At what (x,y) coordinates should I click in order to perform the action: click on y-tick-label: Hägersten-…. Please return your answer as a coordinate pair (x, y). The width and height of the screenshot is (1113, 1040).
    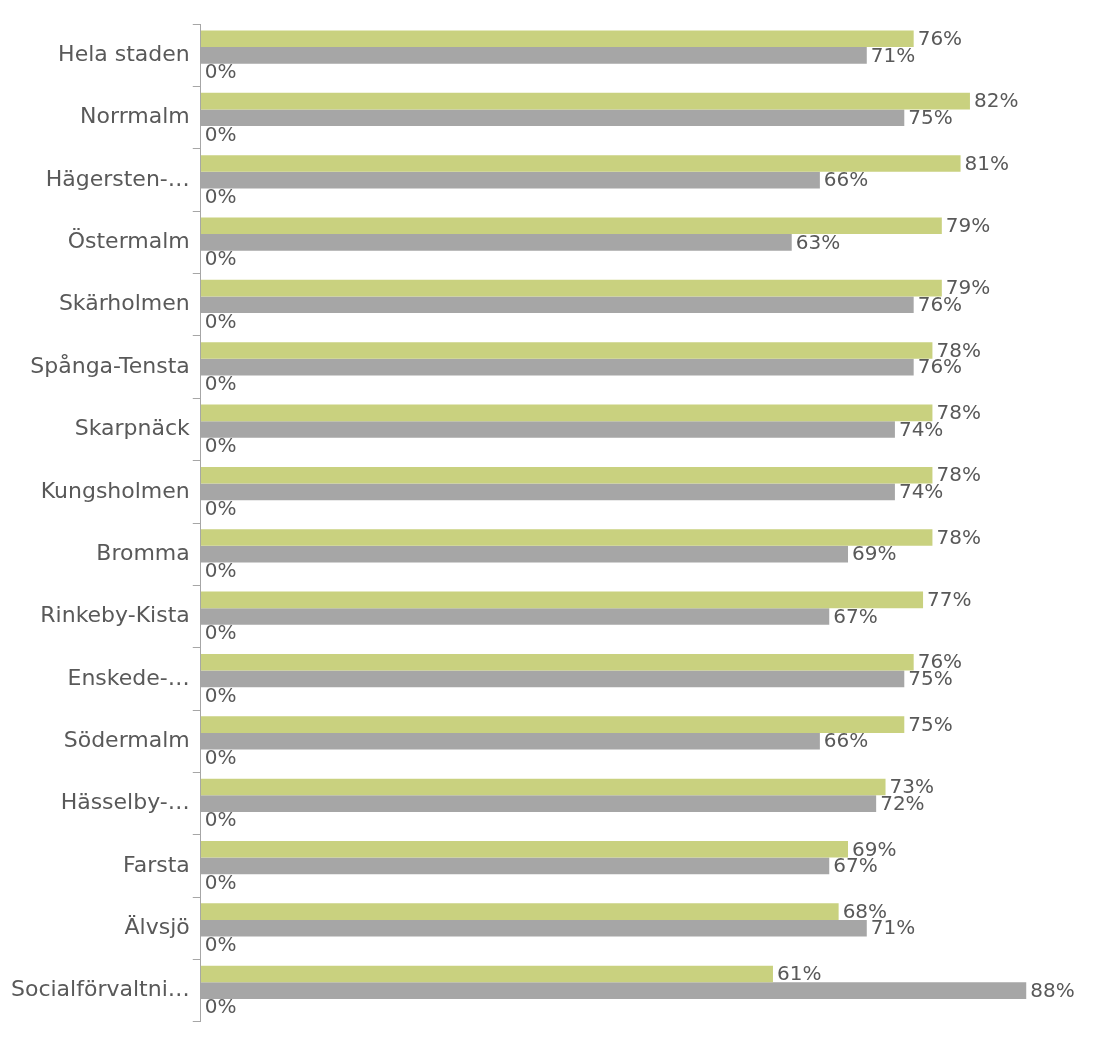
    Looking at the image, I should click on (117, 178).